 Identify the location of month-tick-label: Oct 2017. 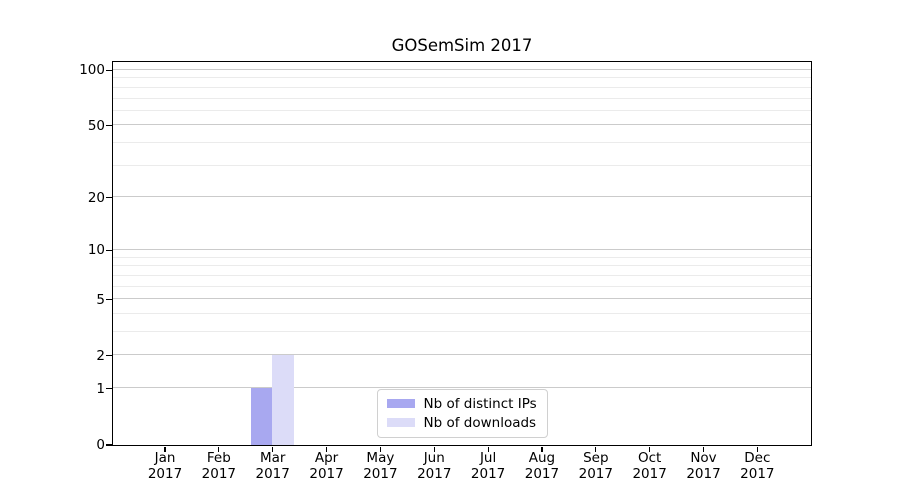
(650, 466).